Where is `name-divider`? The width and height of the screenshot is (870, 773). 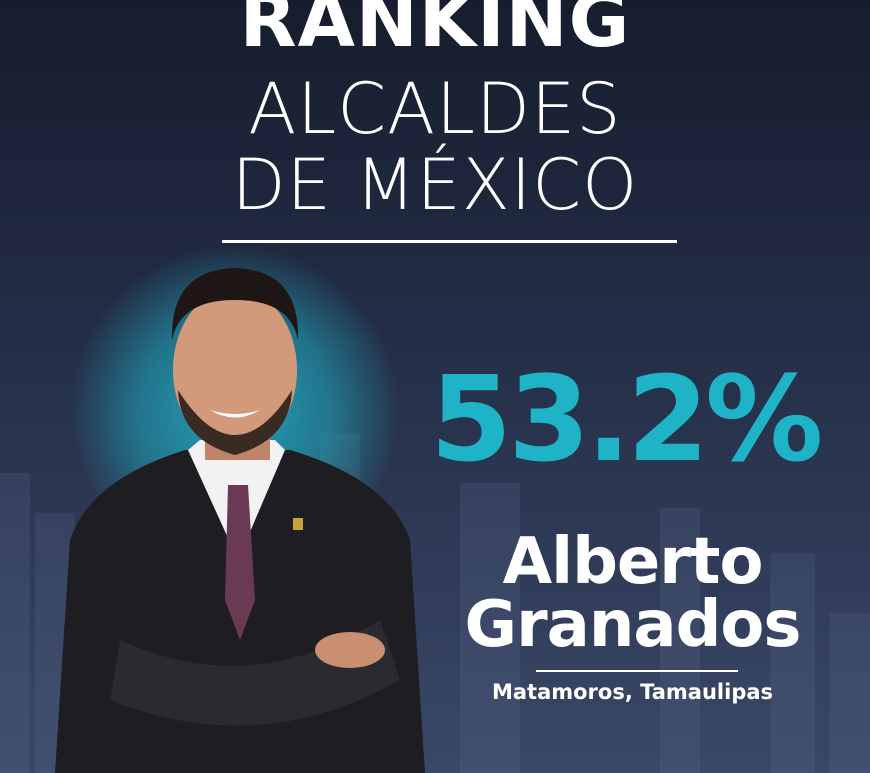 name-divider is located at coordinates (637, 671).